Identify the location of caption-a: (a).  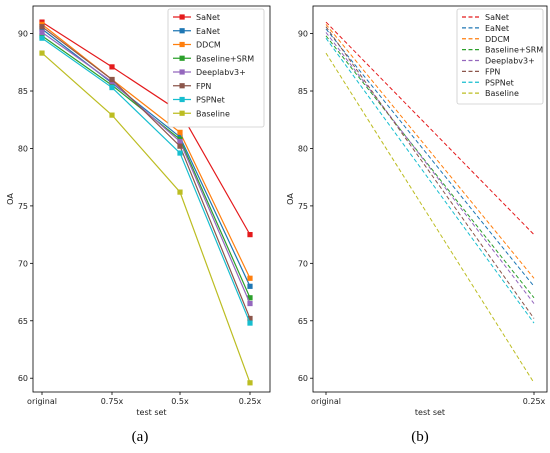
(140, 437).